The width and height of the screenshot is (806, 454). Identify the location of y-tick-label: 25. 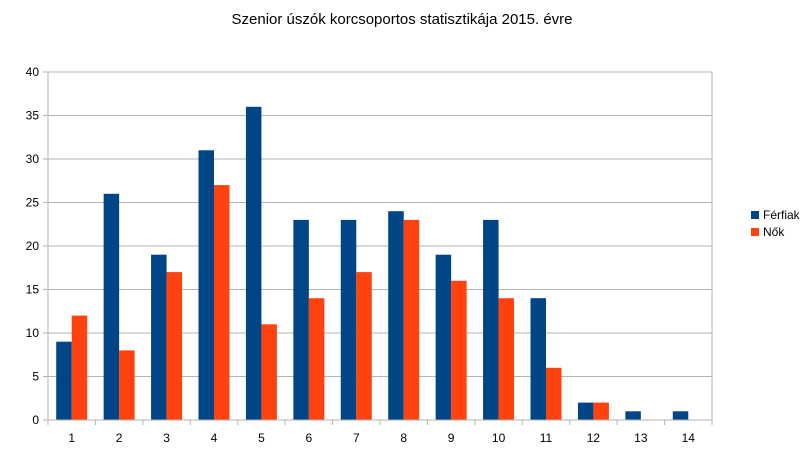
(33, 203).